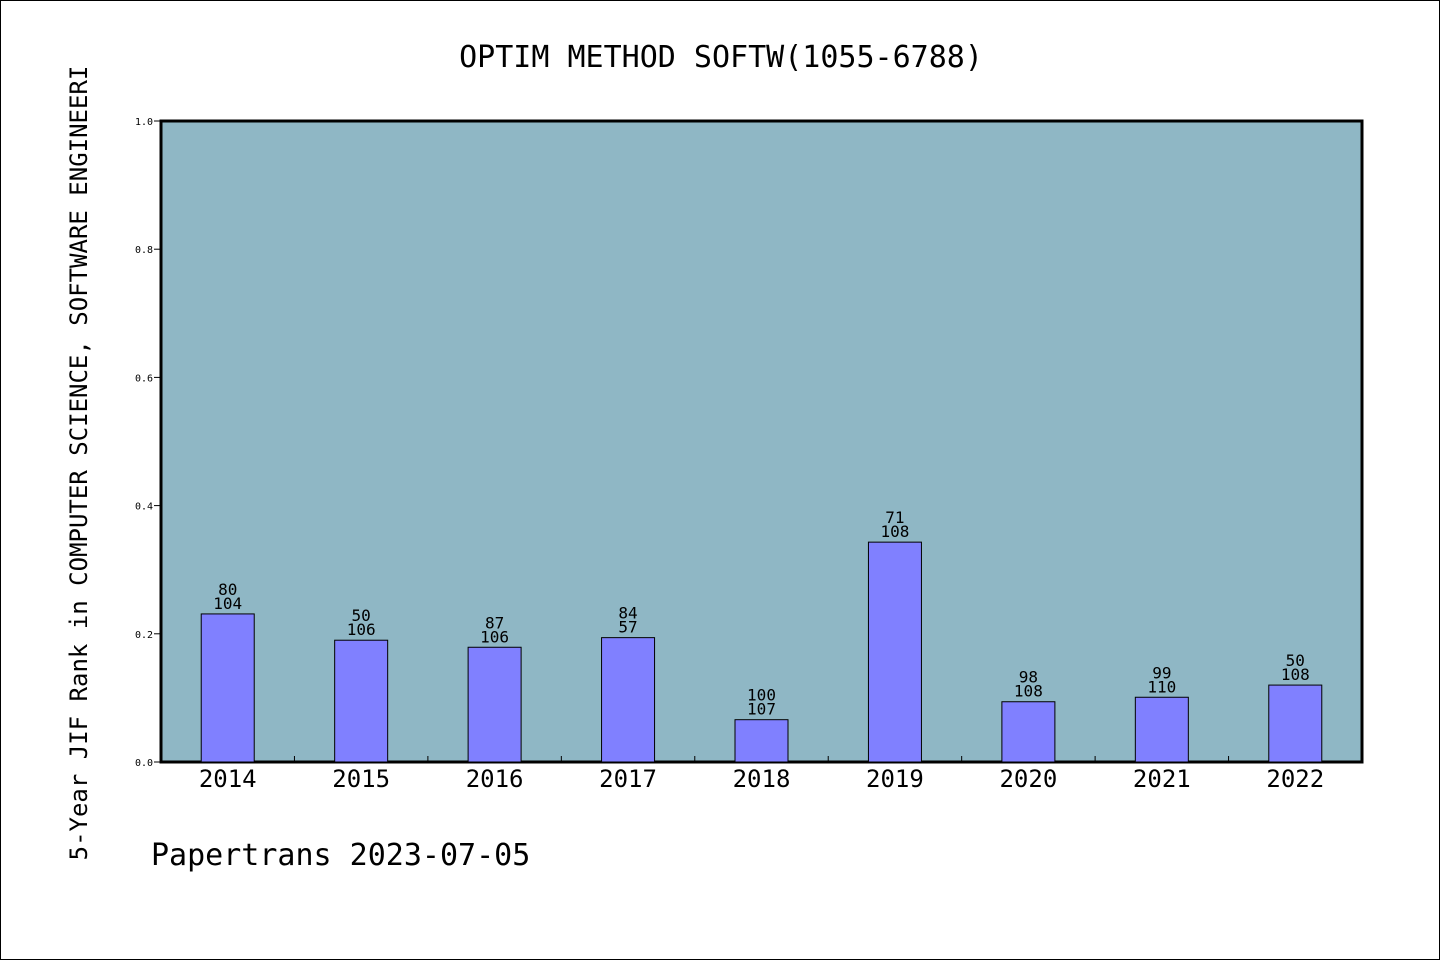  Describe the element at coordinates (144, 250) in the screenshot. I see `y-tick-label: 0.8` at that location.